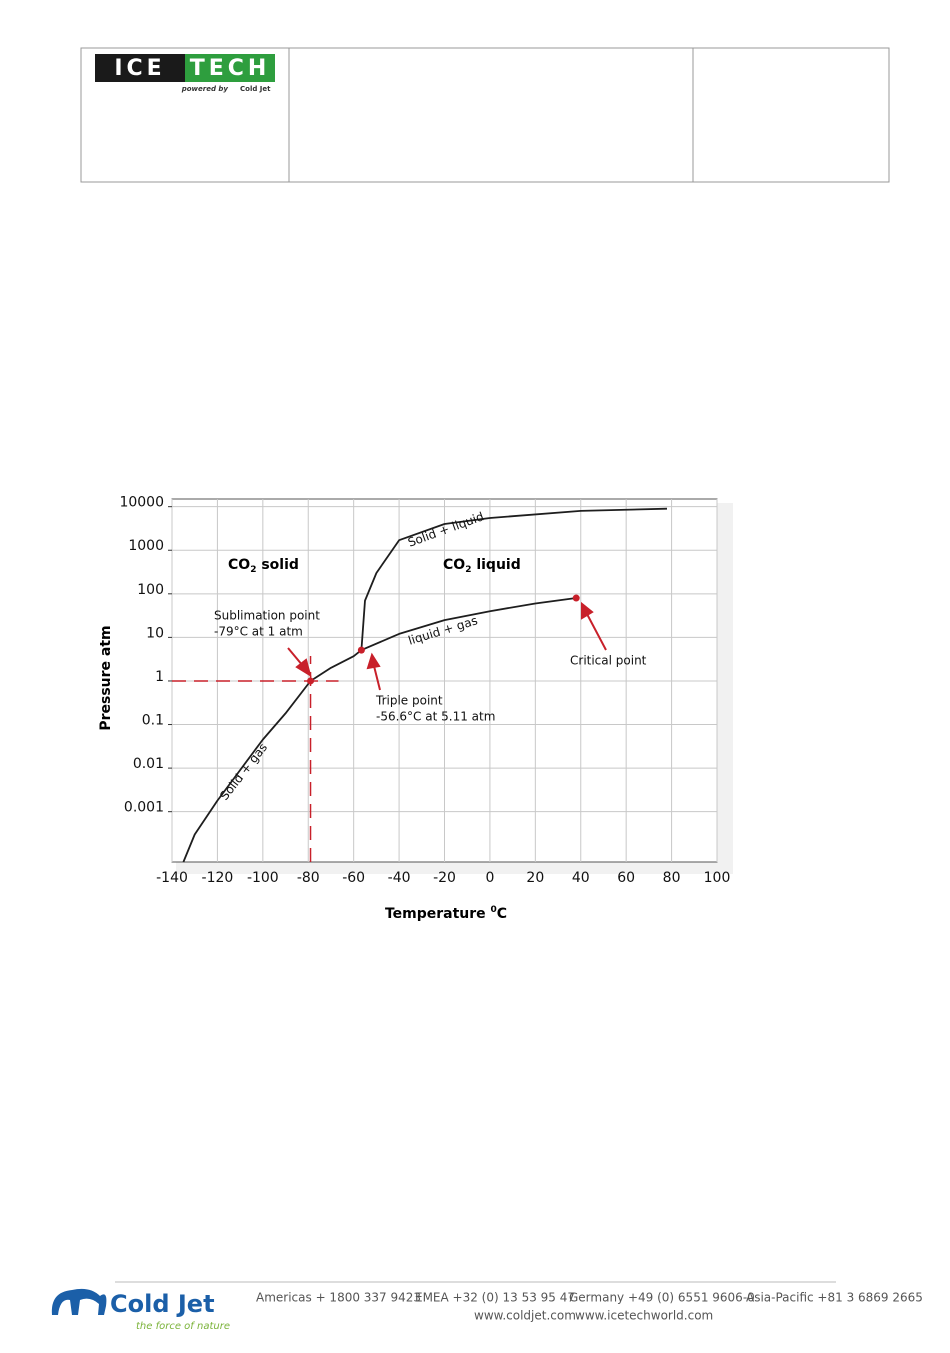 The image size is (950, 1353). What do you see at coordinates (277, 565) in the screenshot?
I see `region-text: solid` at bounding box center [277, 565].